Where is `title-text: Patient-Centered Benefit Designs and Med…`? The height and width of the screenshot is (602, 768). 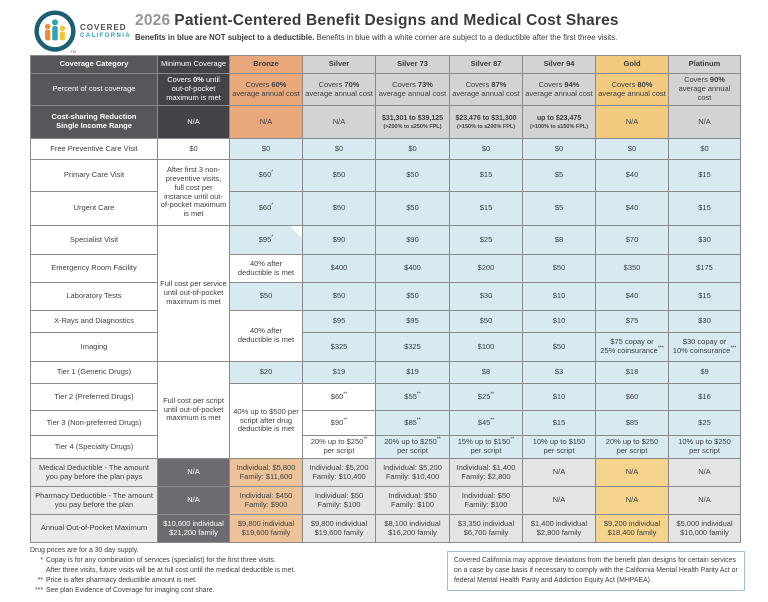
title-text: Patient-Centered Benefit Designs and Med… is located at coordinates (396, 20).